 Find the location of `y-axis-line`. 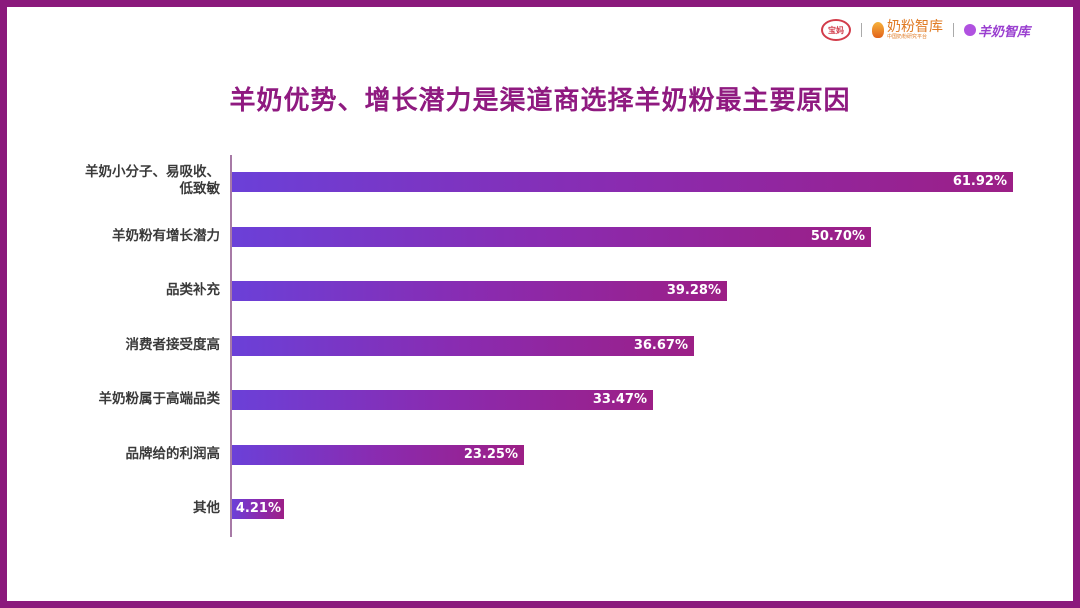

y-axis-line is located at coordinates (231, 346).